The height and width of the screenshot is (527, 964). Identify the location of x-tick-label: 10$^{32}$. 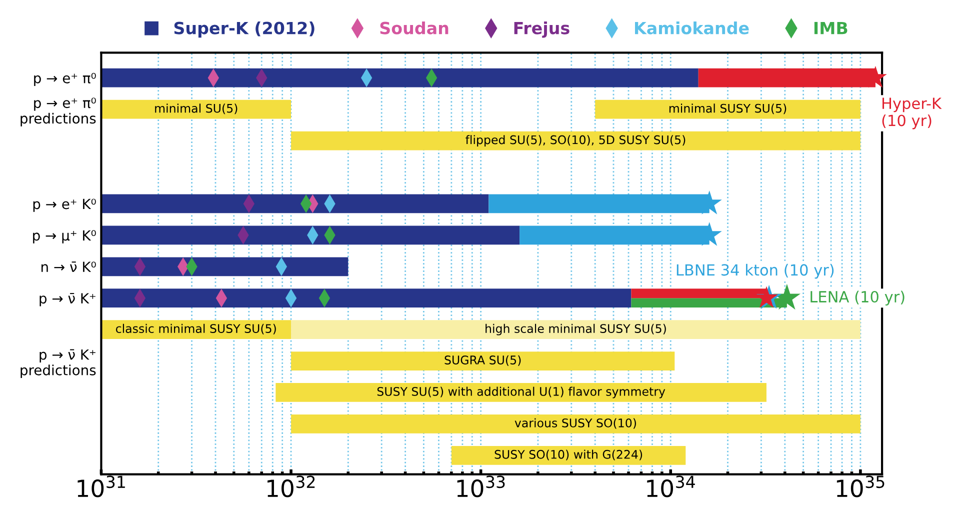
(291, 487).